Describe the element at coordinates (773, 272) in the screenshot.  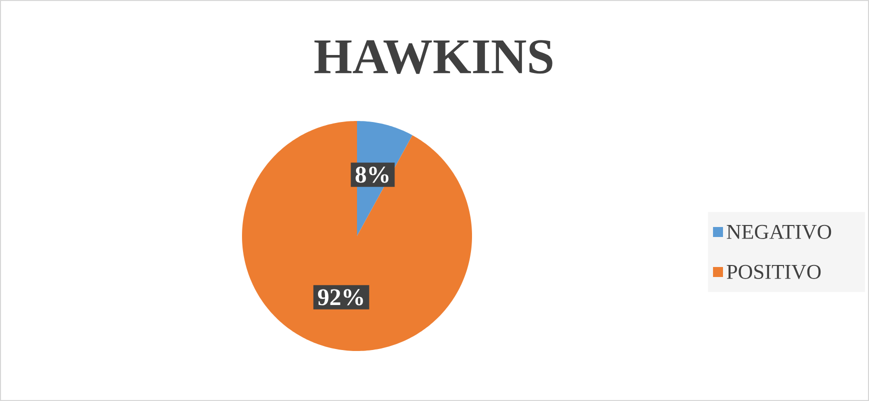
I see `legend-label: POSITIVO` at that location.